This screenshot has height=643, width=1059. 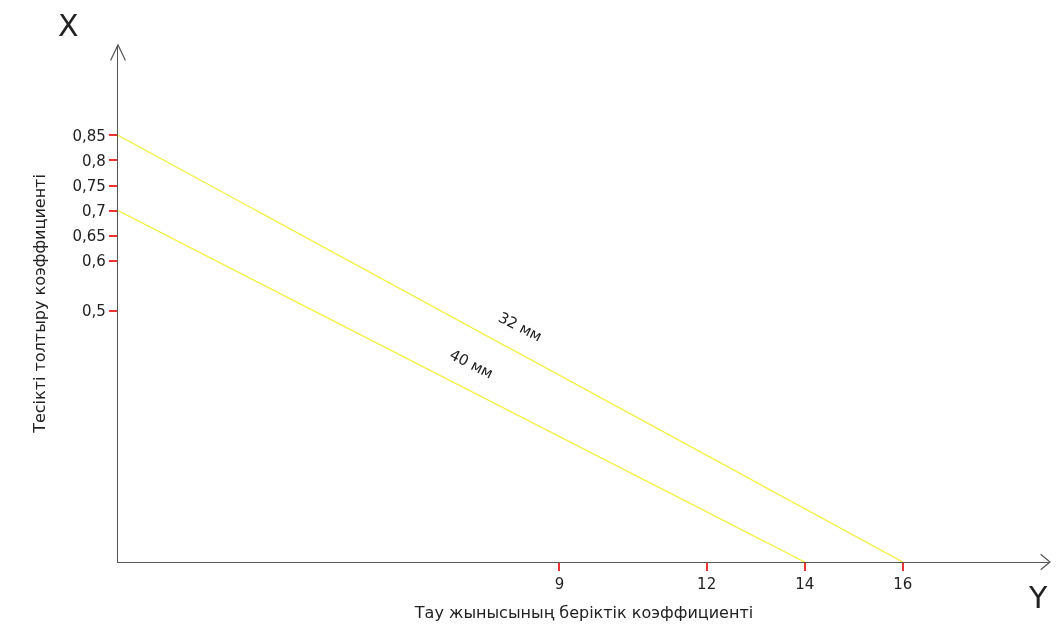 What do you see at coordinates (707, 584) in the screenshot?
I see `x-tick-label: 12` at bounding box center [707, 584].